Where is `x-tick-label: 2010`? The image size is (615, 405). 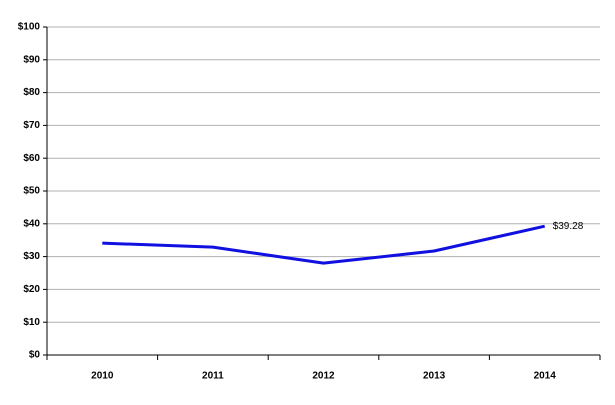 x-tick-label: 2010 is located at coordinates (102, 376).